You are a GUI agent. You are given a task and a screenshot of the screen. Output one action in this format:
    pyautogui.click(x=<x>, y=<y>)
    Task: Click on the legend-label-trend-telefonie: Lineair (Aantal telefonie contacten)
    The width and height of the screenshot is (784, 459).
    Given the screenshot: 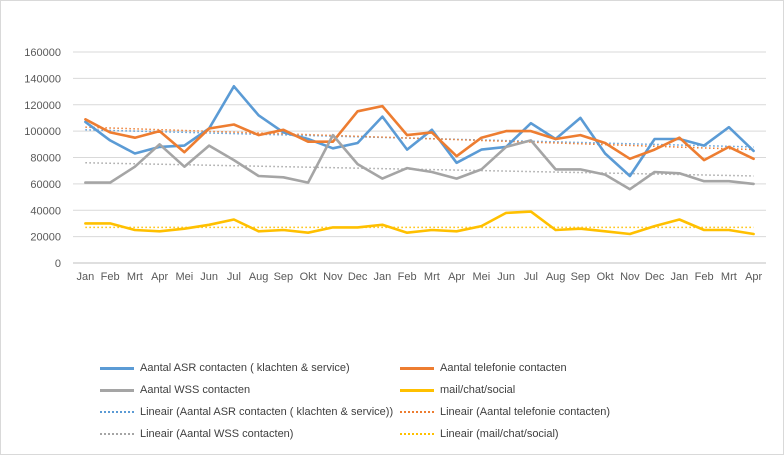 What is the action you would take?
    pyautogui.click(x=525, y=412)
    